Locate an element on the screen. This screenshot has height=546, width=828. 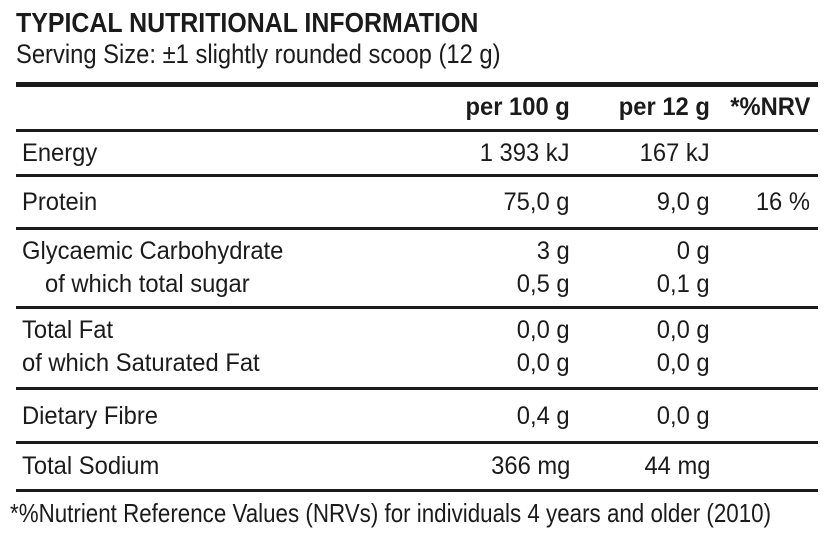
table-header-row: per 100 g per 12 g *%NRV is located at coordinates (417, 109).